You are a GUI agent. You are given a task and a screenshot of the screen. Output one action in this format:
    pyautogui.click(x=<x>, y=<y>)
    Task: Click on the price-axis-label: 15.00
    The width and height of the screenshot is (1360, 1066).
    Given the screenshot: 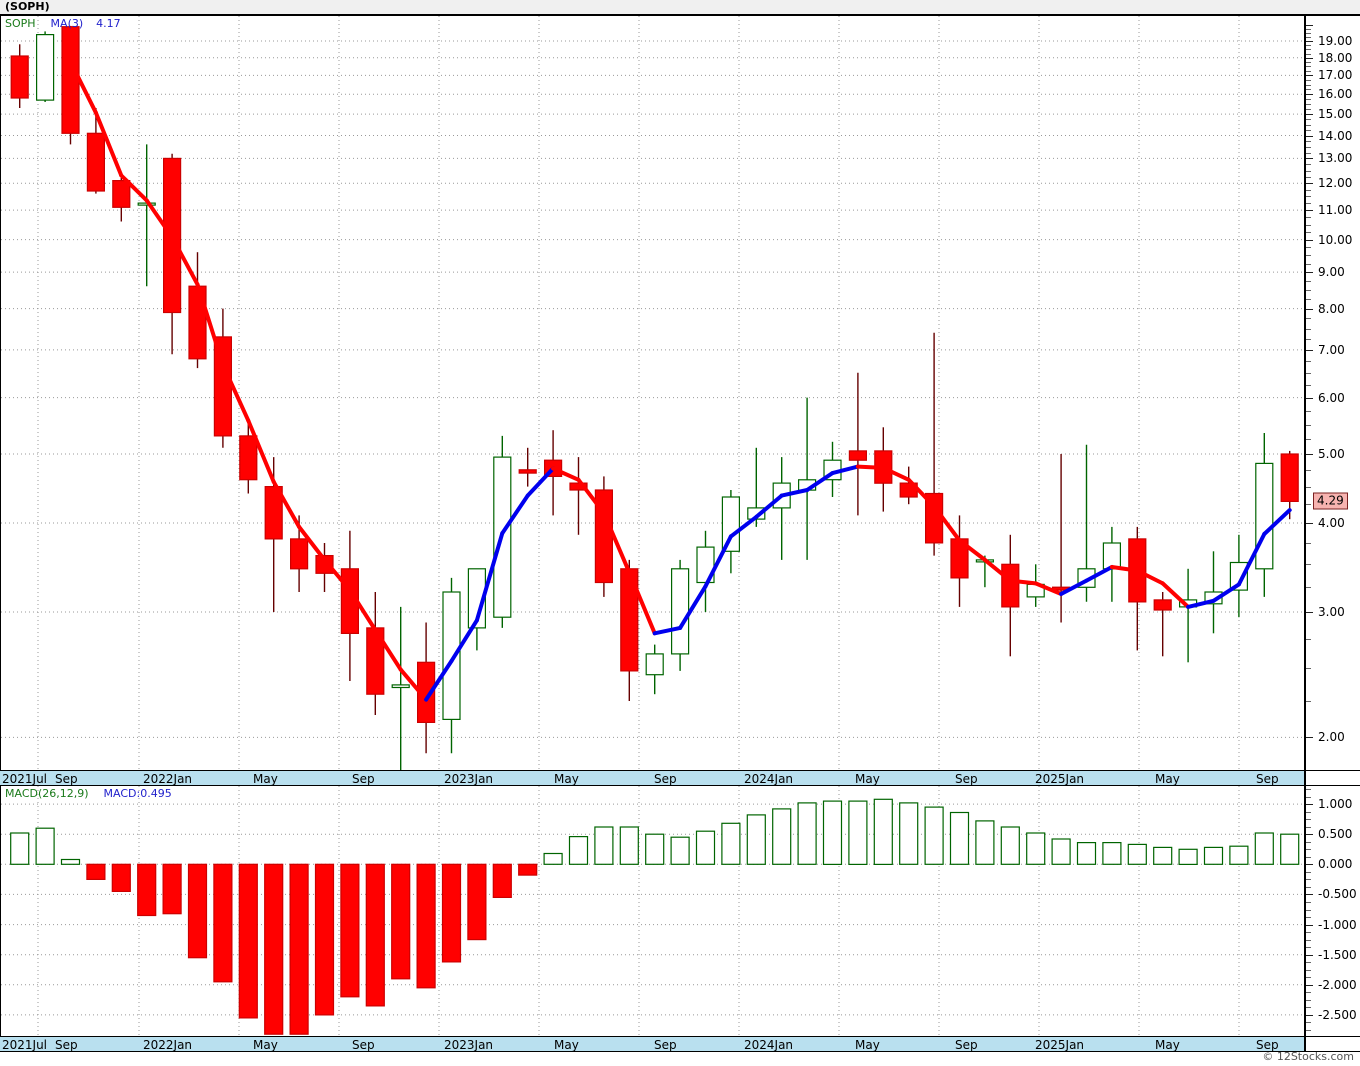 What is the action you would take?
    pyautogui.click(x=1335, y=114)
    